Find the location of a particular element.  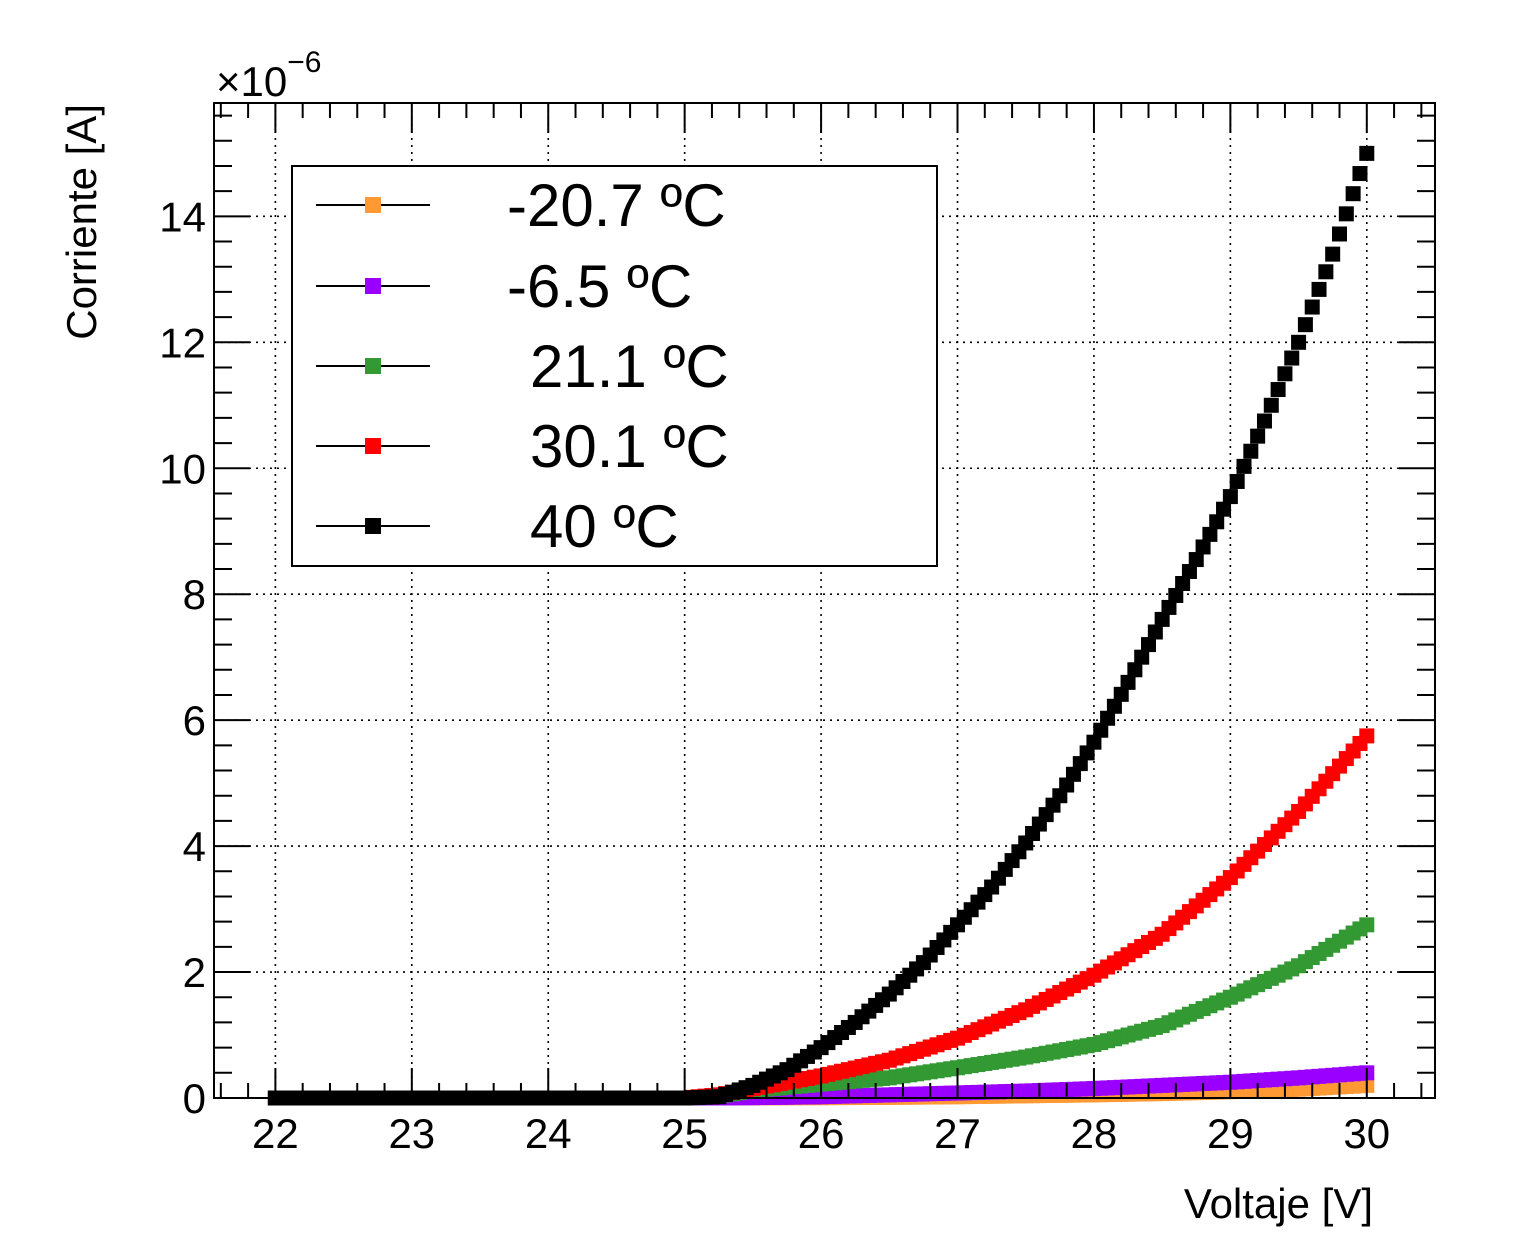

x-tick-label: 30 is located at coordinates (1366, 1133).